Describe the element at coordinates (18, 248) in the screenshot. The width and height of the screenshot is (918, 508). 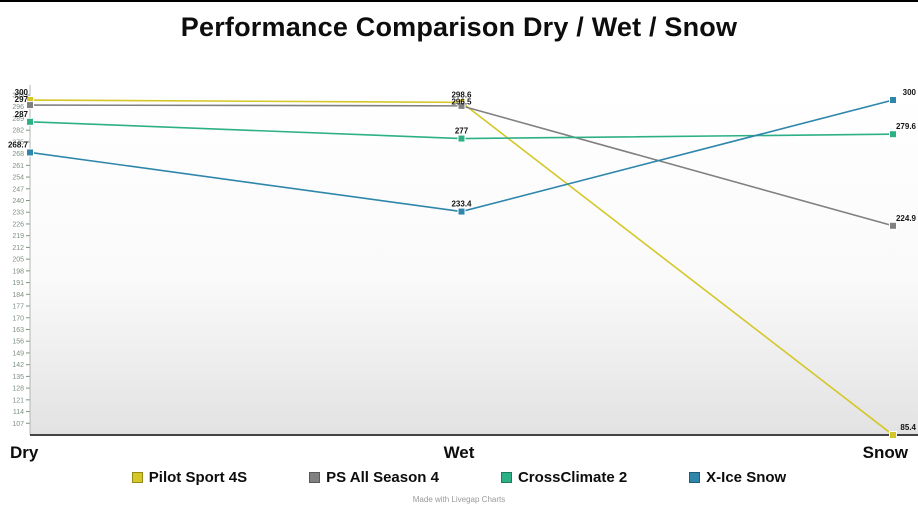
I see `y-tick-label: 212` at that location.